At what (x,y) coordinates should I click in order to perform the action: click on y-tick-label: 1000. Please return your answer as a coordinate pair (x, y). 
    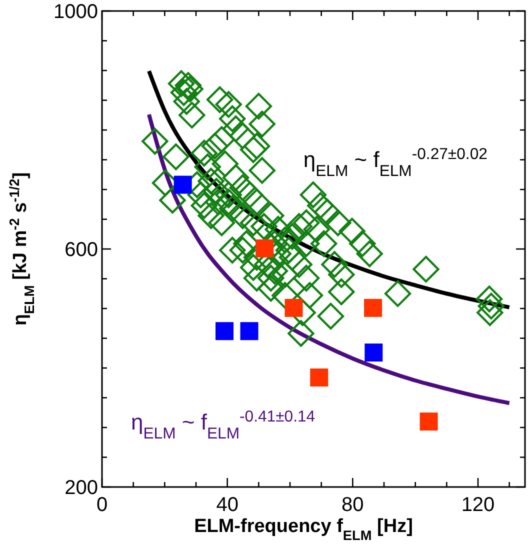
    Looking at the image, I should click on (76, 12).